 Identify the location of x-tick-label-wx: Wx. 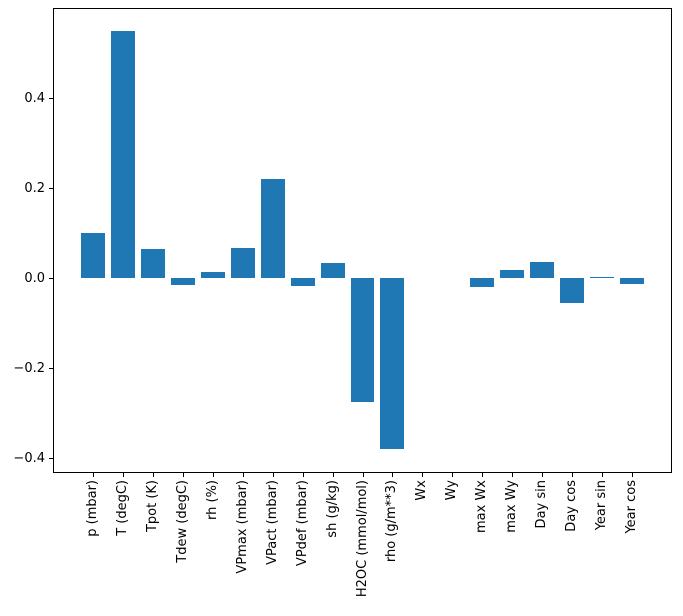
(422, 490).